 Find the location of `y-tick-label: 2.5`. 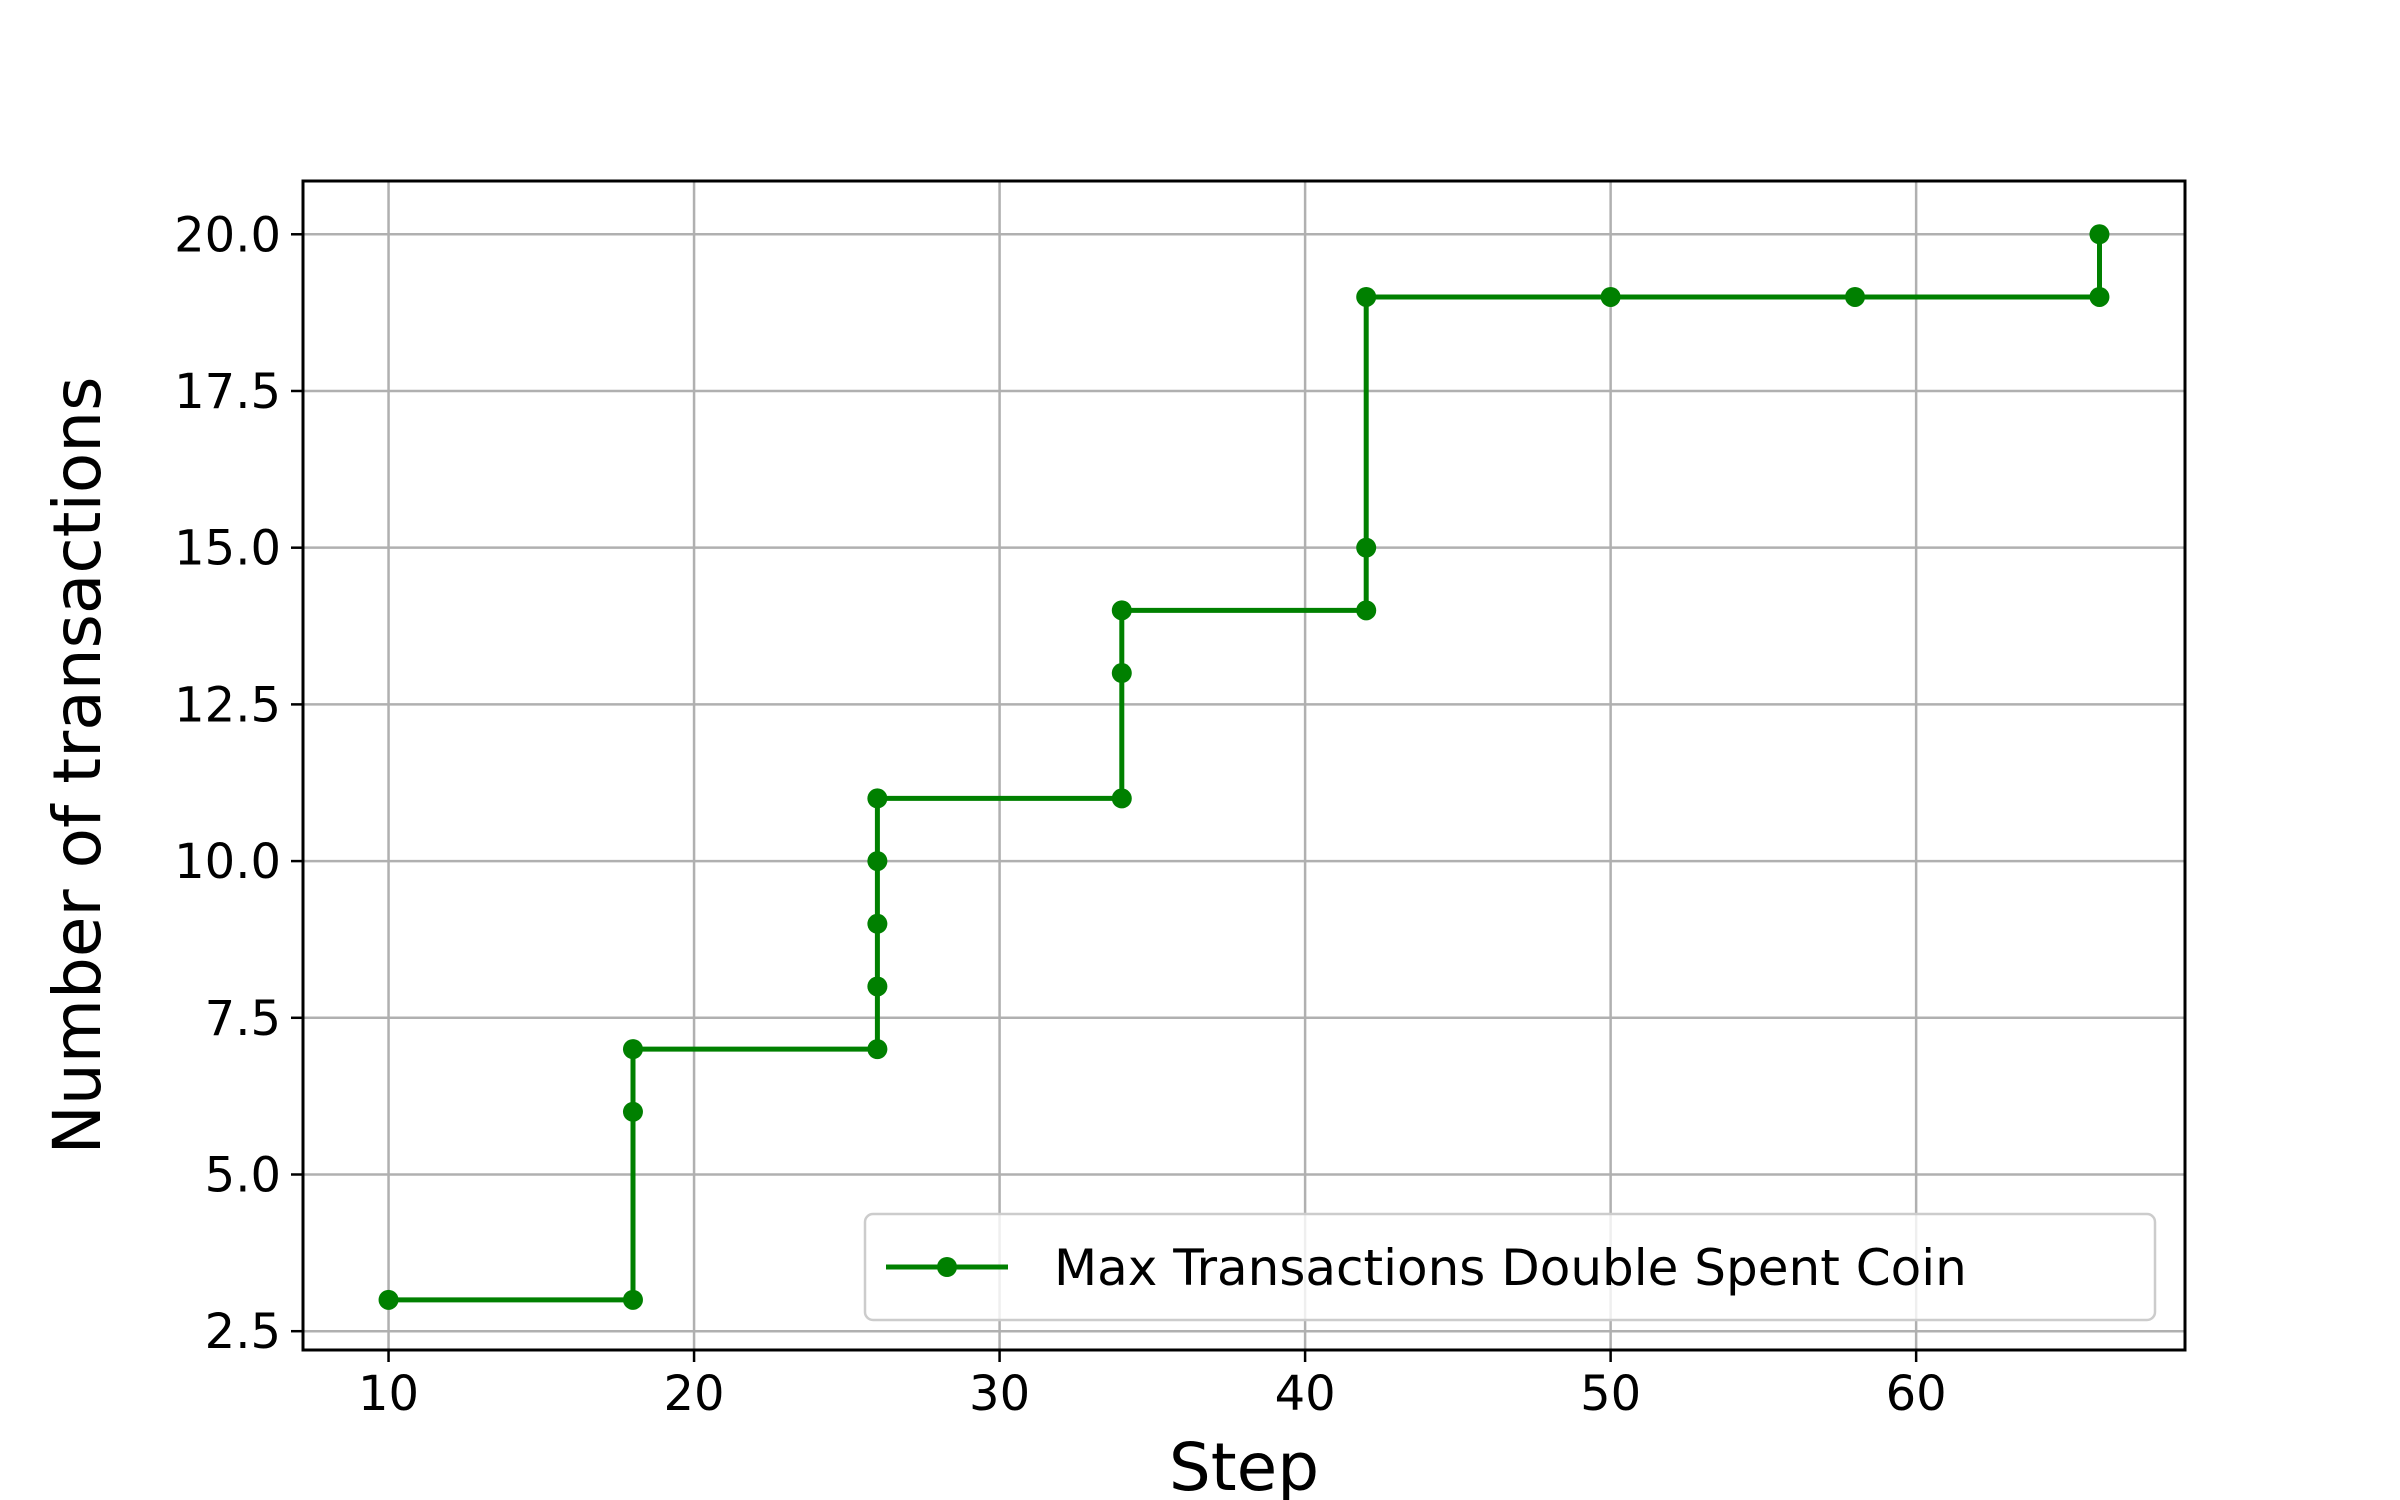

y-tick-label: 2.5 is located at coordinates (243, 1332).